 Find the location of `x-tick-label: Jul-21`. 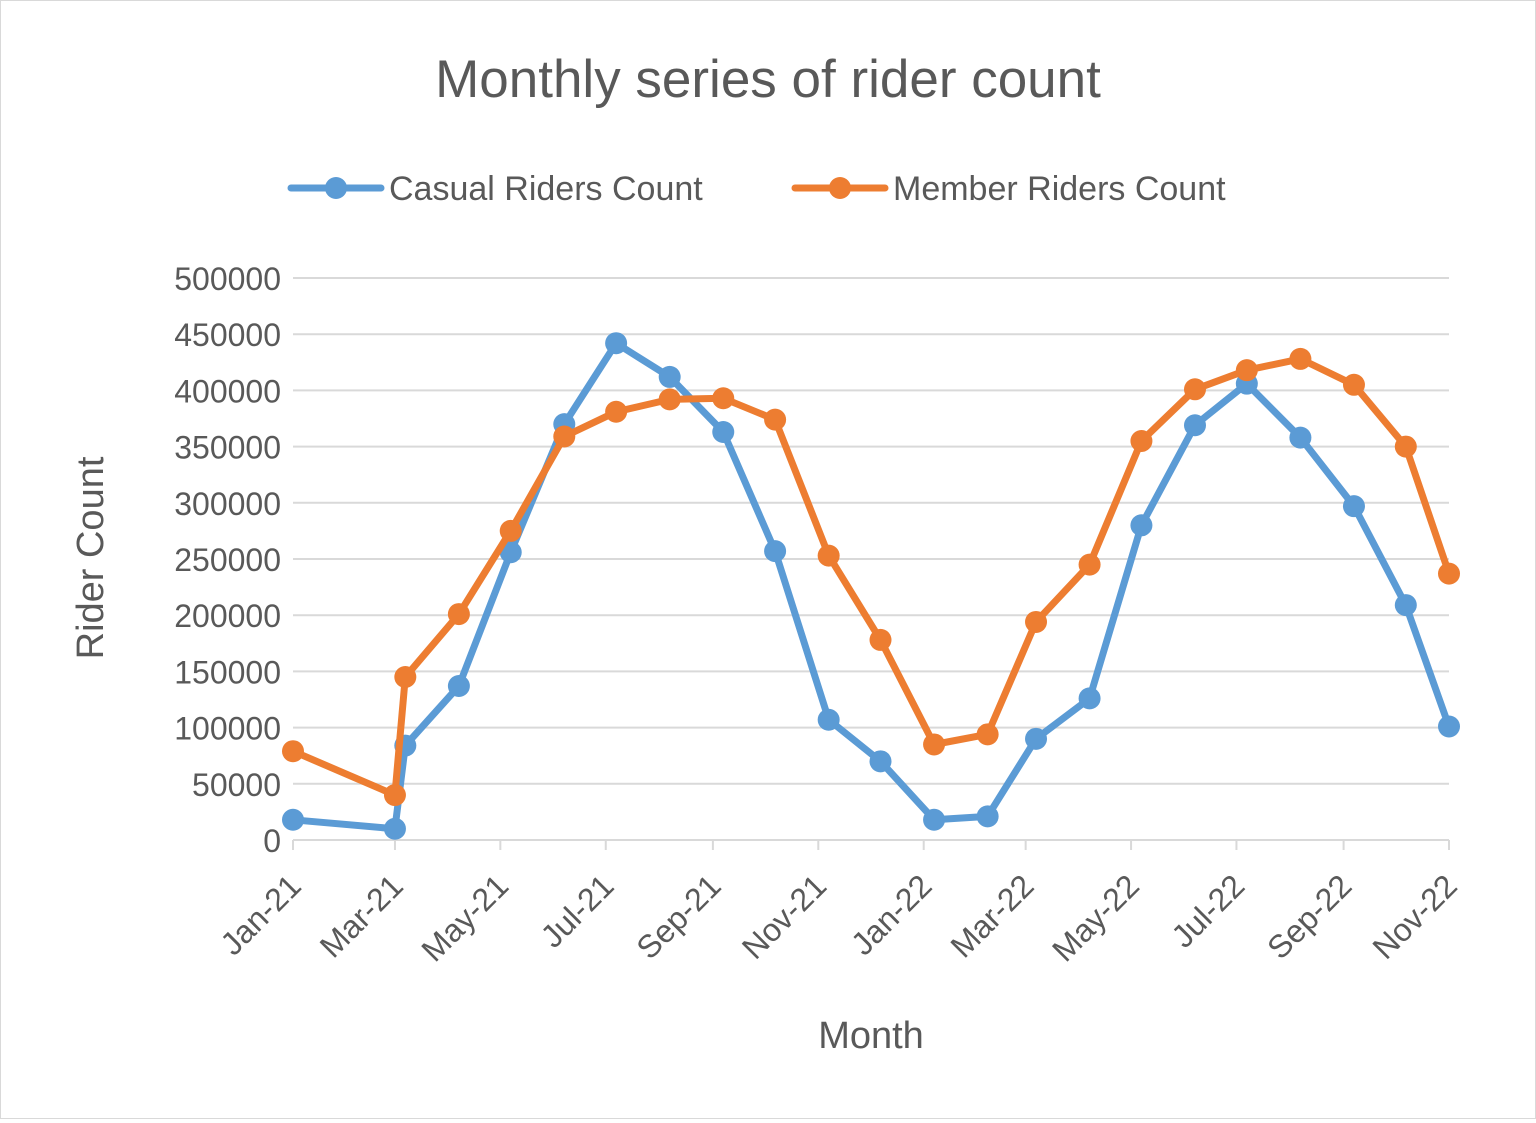

x-tick-label: Jul-21 is located at coordinates (577, 910).